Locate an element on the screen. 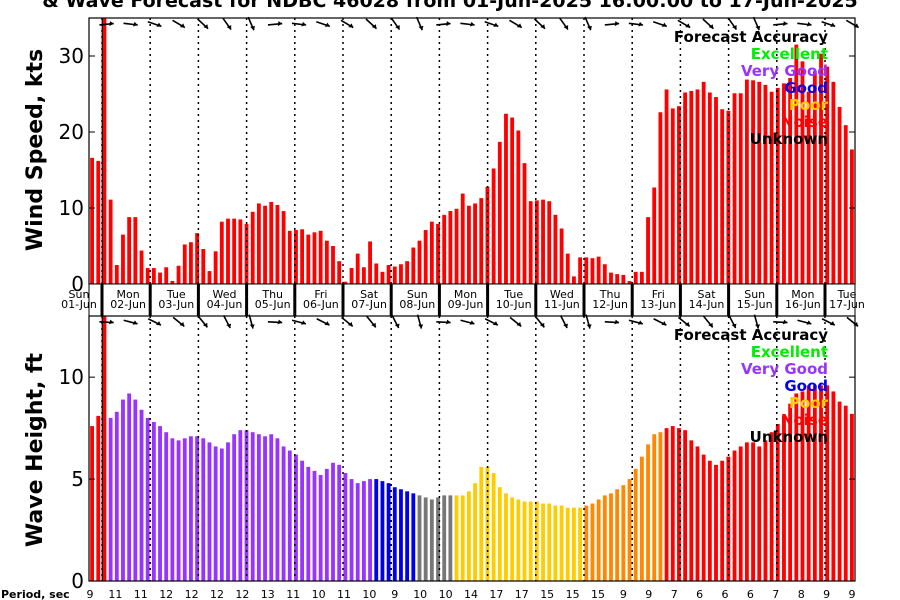 The height and width of the screenshot is (600, 900). legend-item-very-good: Very Good is located at coordinates (784, 369).